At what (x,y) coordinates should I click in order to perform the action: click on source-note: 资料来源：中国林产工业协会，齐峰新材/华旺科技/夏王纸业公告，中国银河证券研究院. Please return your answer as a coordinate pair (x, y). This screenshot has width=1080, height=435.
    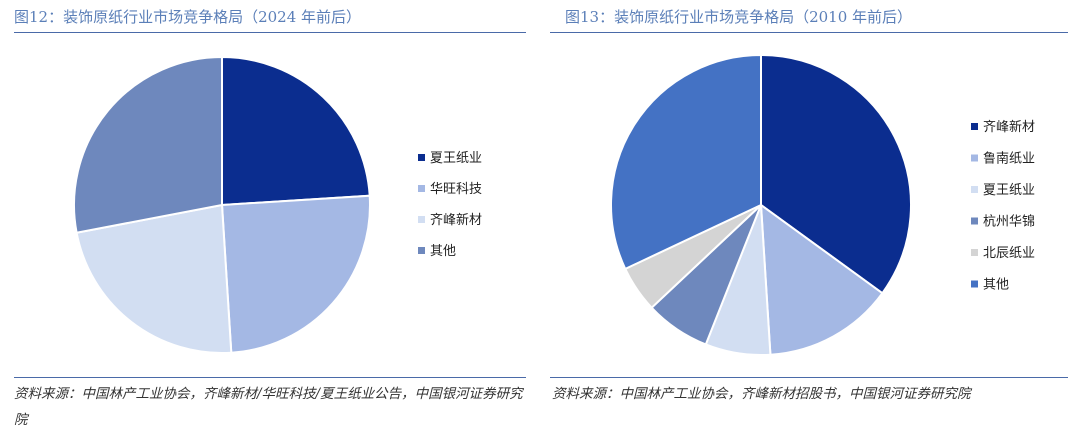
    Looking at the image, I should click on (268, 407).